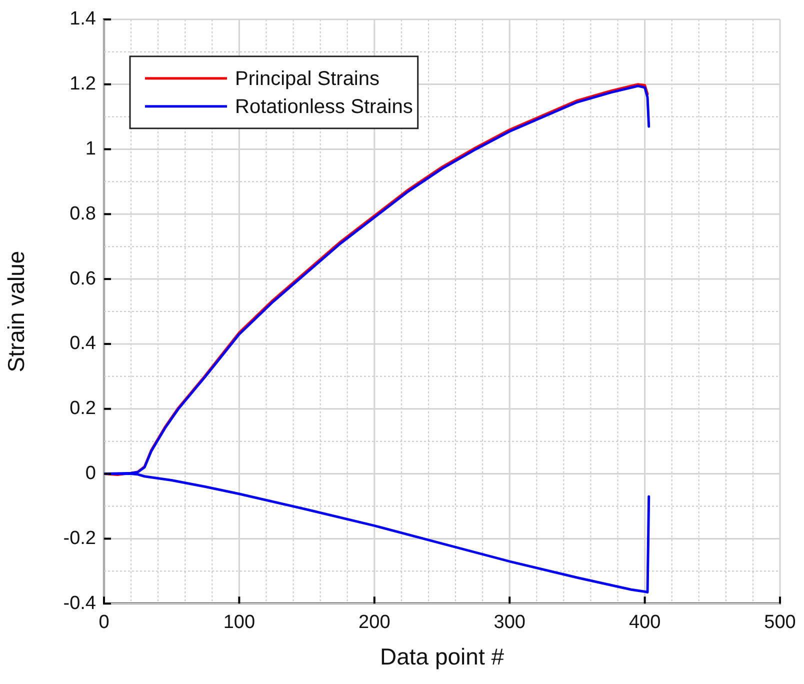  What do you see at coordinates (83, 19) in the screenshot?
I see `y-tick-label: 1.4` at bounding box center [83, 19].